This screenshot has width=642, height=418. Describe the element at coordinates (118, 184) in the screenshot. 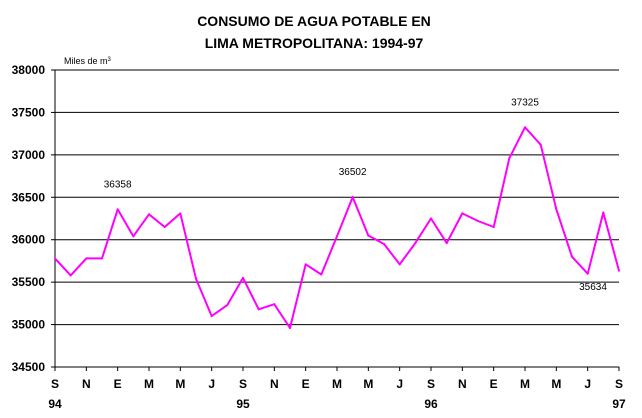

I see `data-label: 36358` at that location.